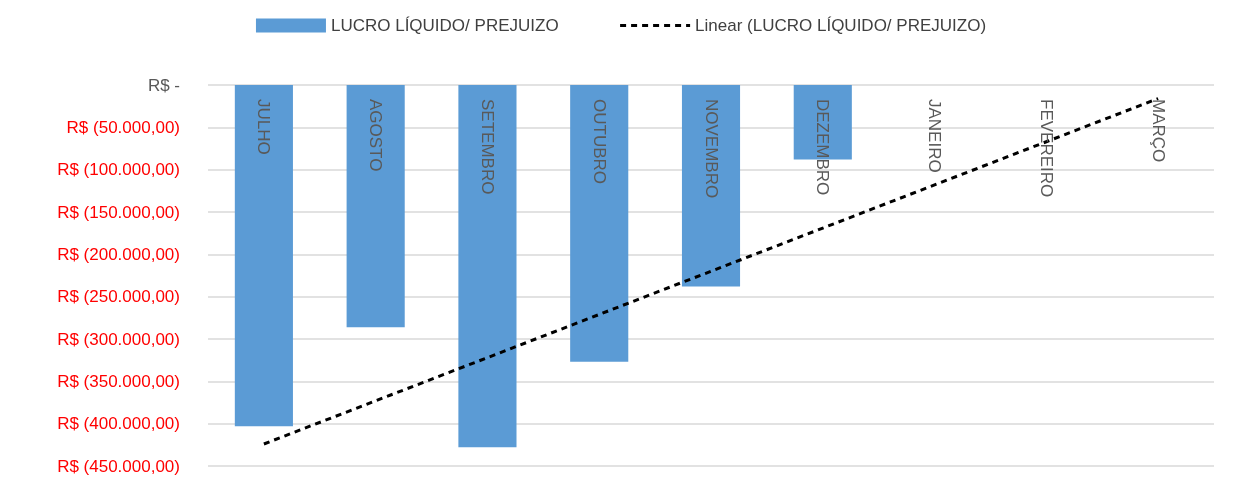  I want to click on y-tick-label: R$ (350.000,00), so click(118, 381).